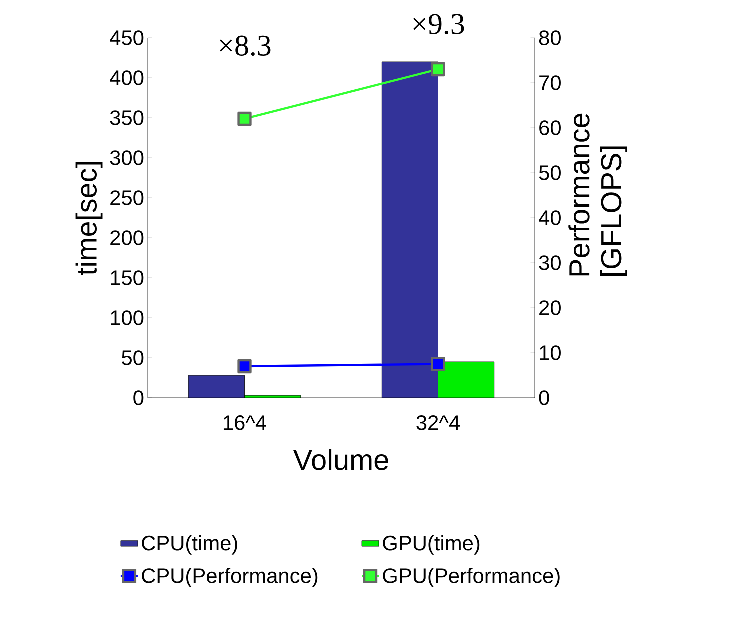  What do you see at coordinates (245, 46) in the screenshot?
I see `annotation: ×8.3` at bounding box center [245, 46].